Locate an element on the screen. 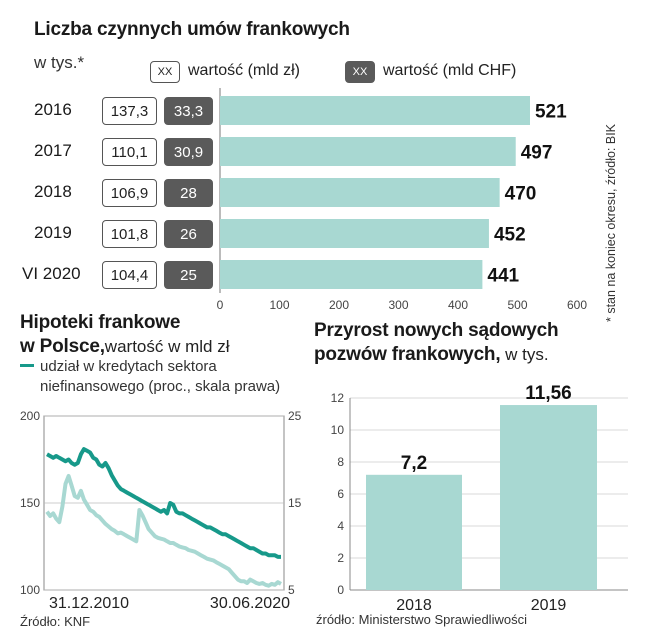  left-chart-title-line2: w Polsce,wartość w mld zł is located at coordinates (124, 347).